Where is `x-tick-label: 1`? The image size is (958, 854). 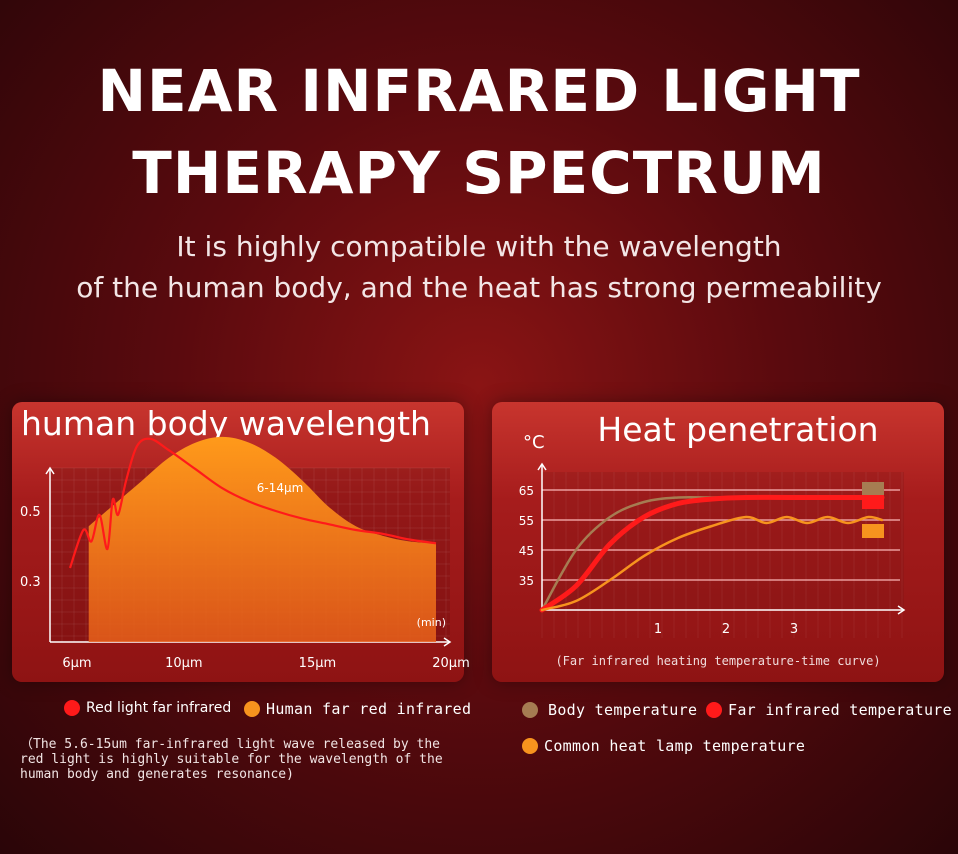 x-tick-label: 1 is located at coordinates (658, 629).